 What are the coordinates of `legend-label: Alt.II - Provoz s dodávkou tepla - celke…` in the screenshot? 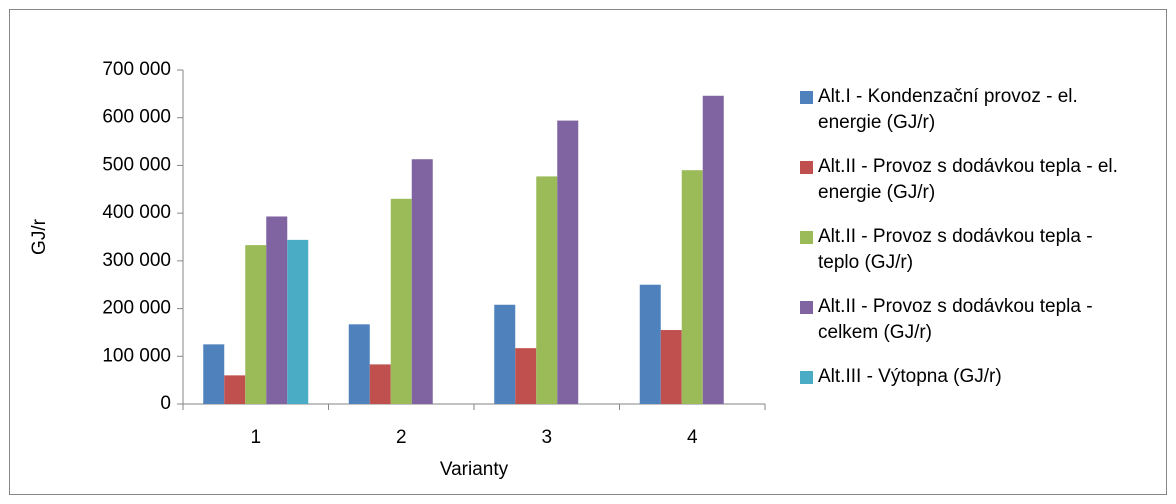 It's located at (955, 319).